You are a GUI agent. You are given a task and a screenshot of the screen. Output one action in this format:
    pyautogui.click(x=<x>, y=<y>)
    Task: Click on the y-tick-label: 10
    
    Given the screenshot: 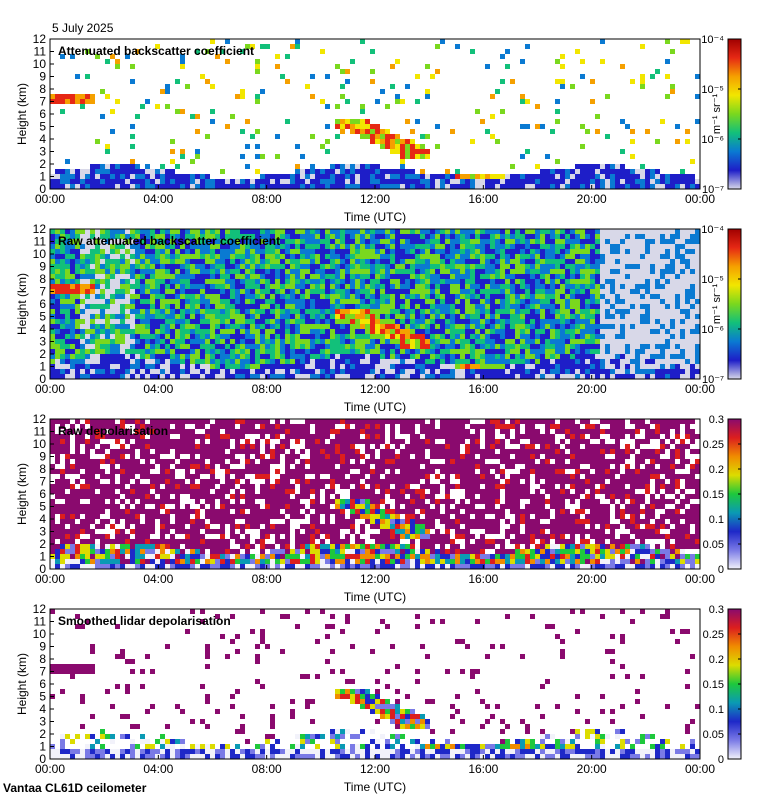 What is the action you would take?
    pyautogui.click(x=40, y=64)
    